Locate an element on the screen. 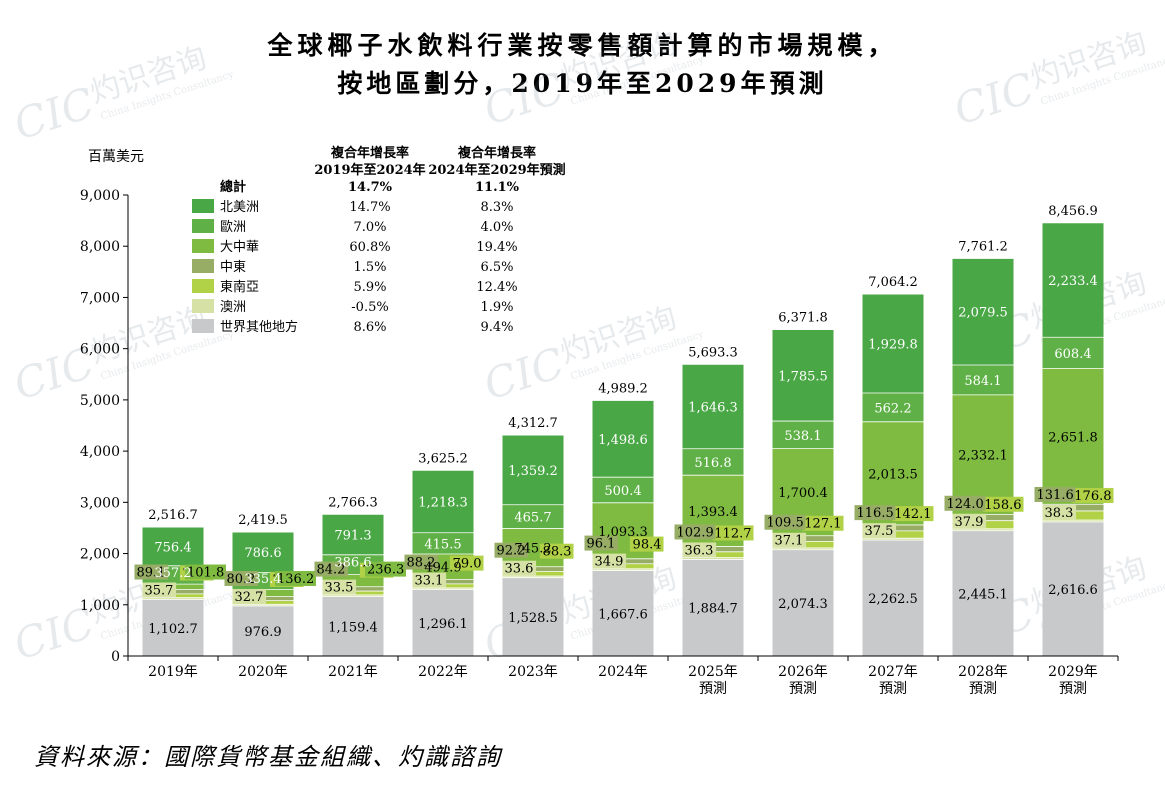 This screenshot has width=1165, height=810. data-label: 500.4 is located at coordinates (622, 491).